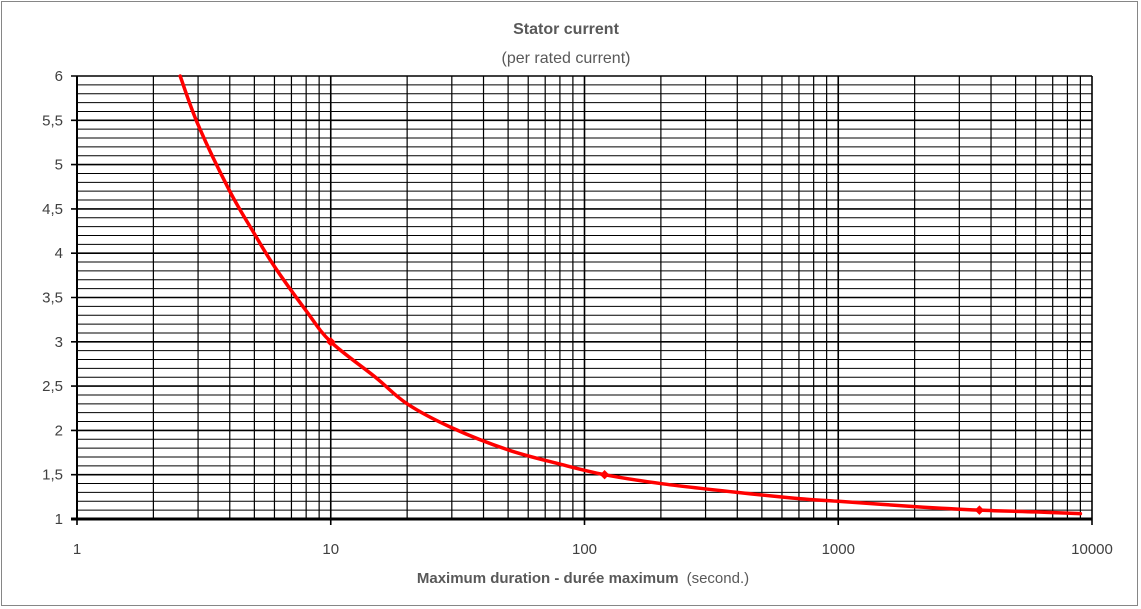  I want to click on x-tick-label: 1000, so click(838, 549).